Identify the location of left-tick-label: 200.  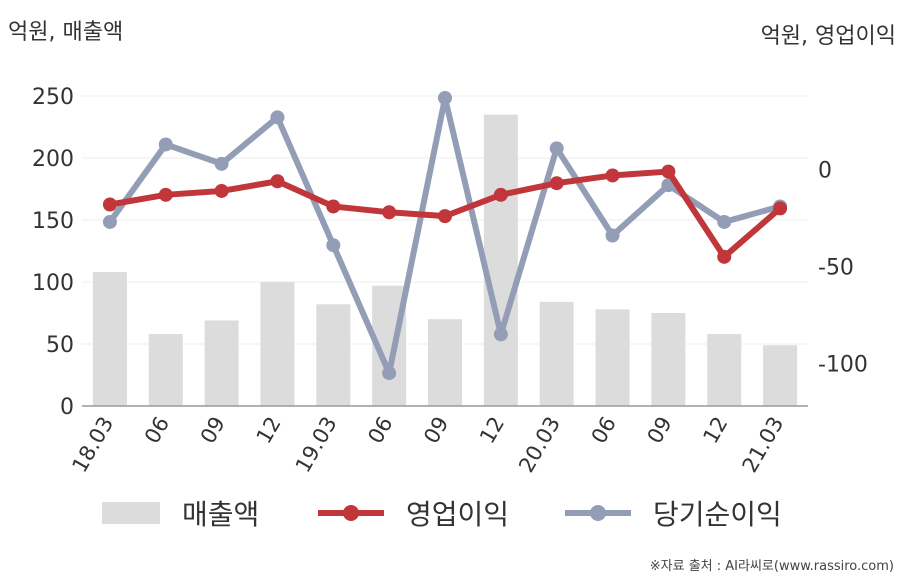
(53, 159).